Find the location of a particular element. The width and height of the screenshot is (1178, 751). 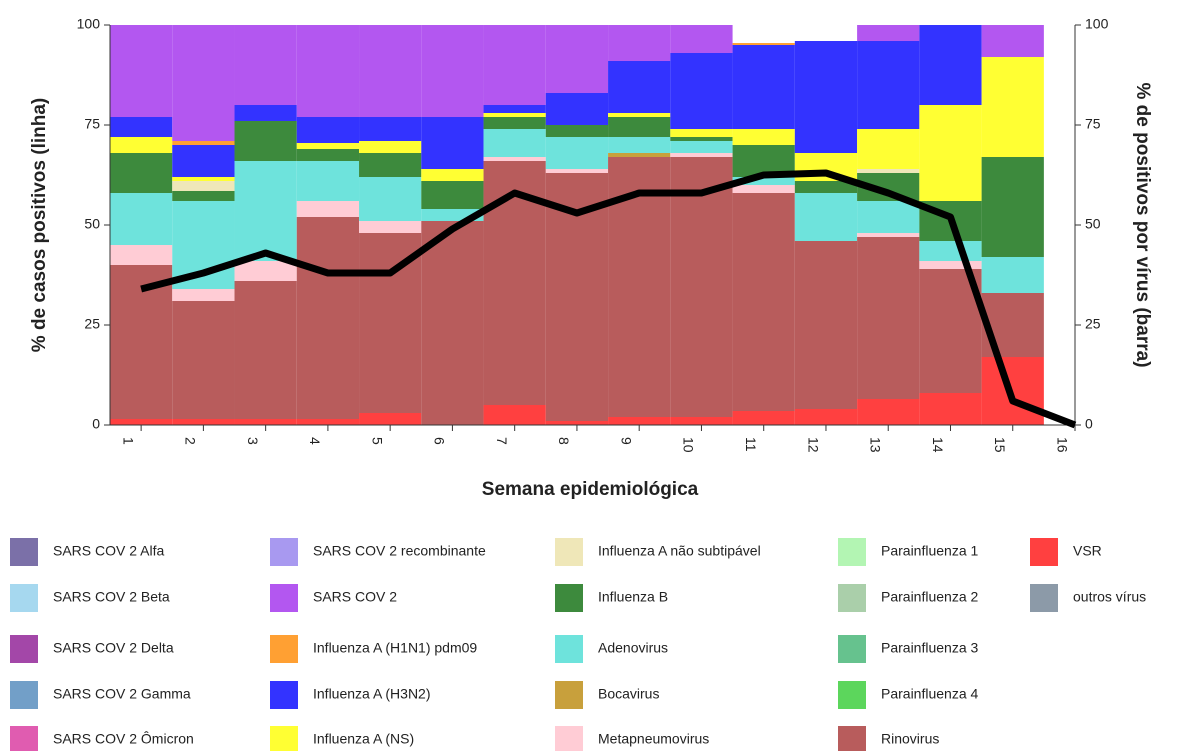

x-tick-label: 1 is located at coordinates (128, 441).